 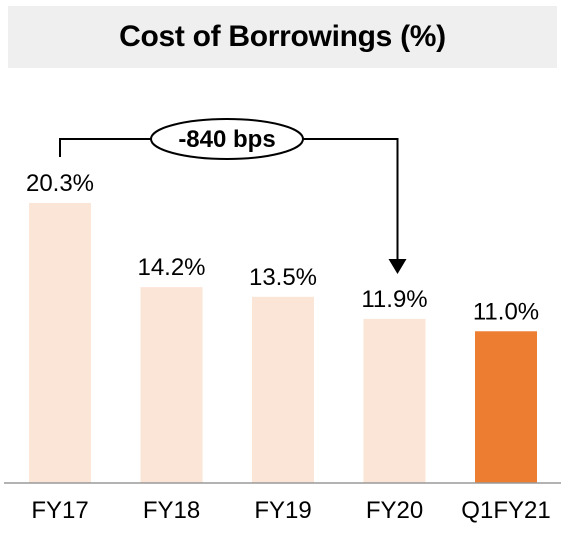 I want to click on bar-q1fy21, so click(x=506, y=407).